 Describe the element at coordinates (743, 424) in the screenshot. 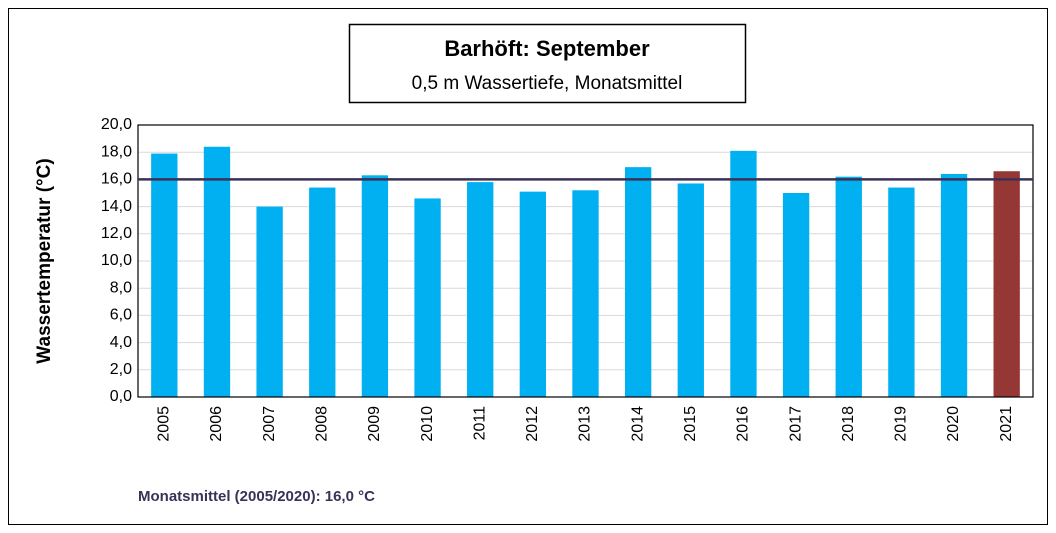

I see `x-tick-label: 2016` at that location.